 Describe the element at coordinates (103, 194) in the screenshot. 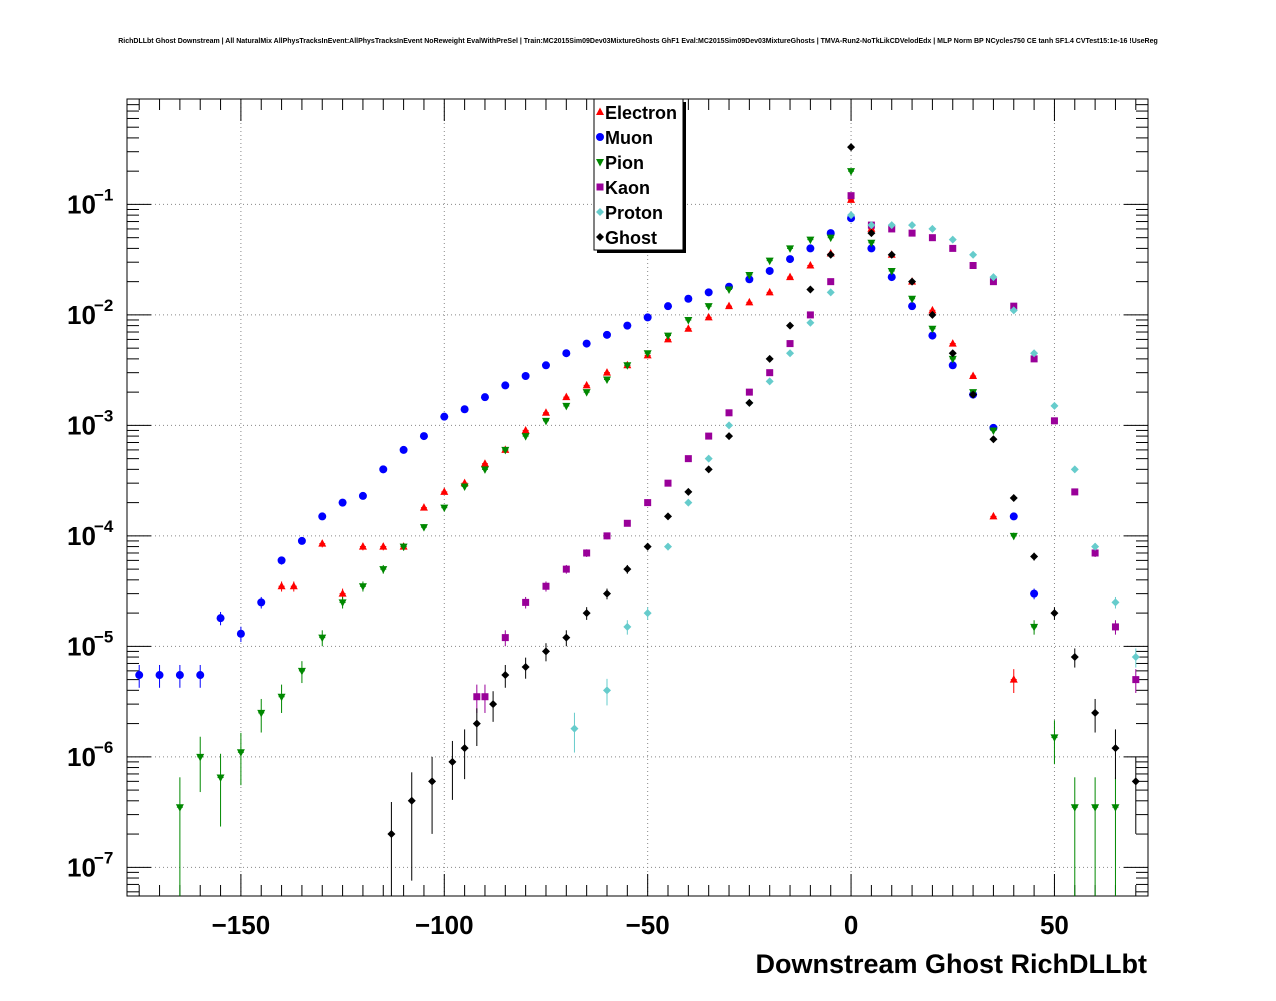

I see `y-tick-exponent: −1` at that location.